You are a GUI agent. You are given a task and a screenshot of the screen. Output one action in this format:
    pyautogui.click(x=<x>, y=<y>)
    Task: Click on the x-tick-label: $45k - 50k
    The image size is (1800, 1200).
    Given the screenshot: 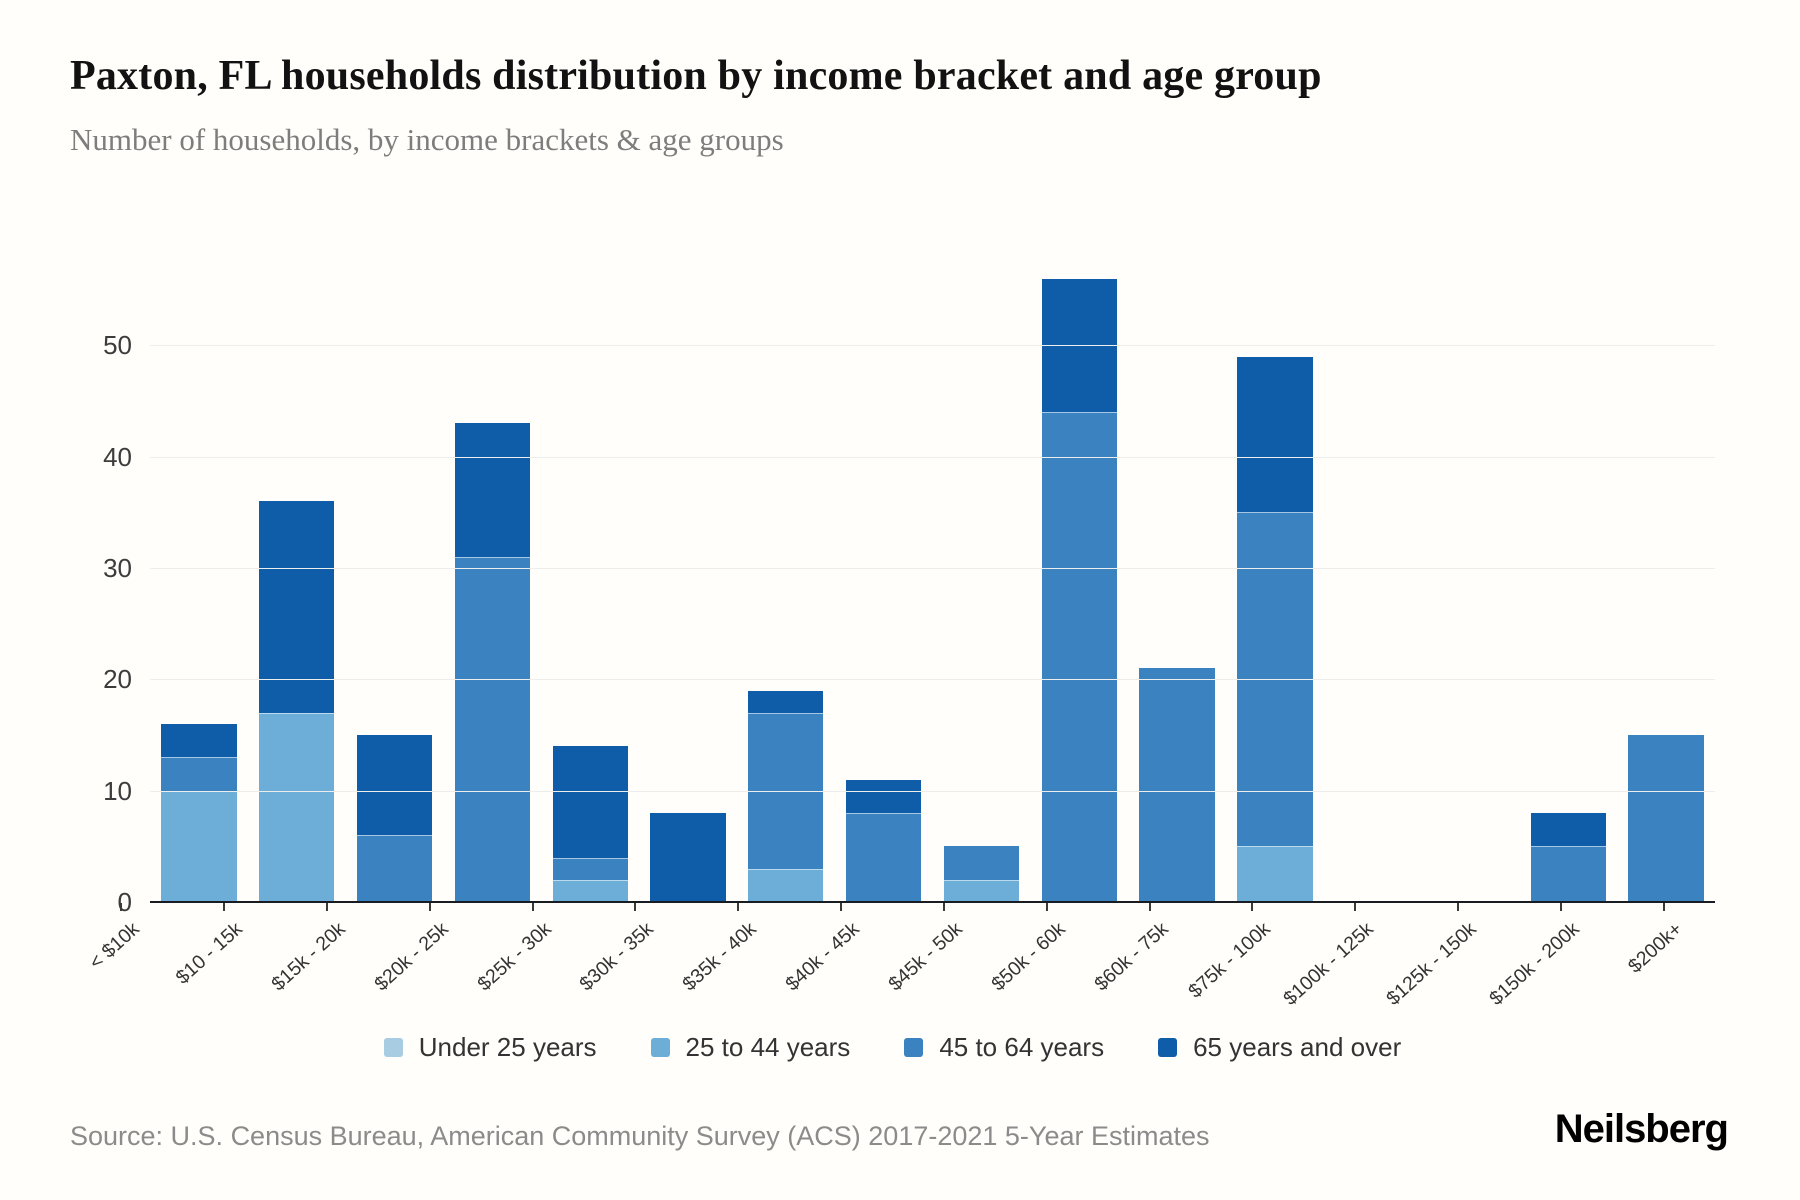 What is the action you would take?
    pyautogui.click(x=925, y=957)
    